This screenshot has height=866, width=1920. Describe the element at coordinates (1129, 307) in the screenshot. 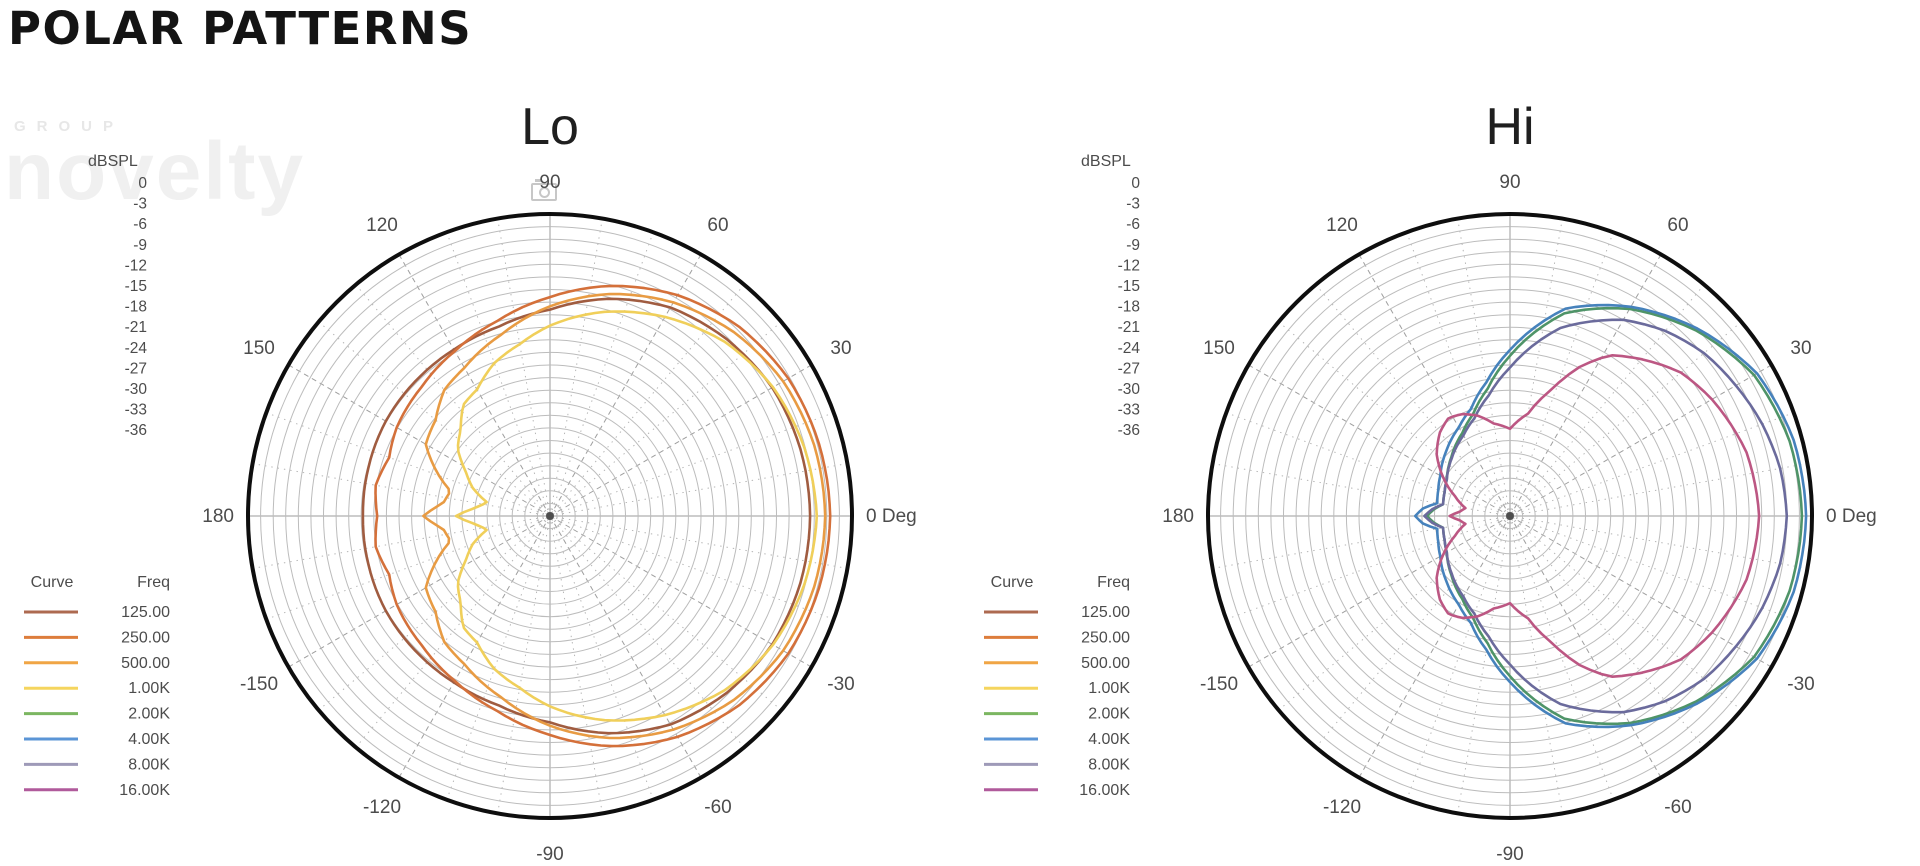

I see `db-tick-label: -18` at that location.